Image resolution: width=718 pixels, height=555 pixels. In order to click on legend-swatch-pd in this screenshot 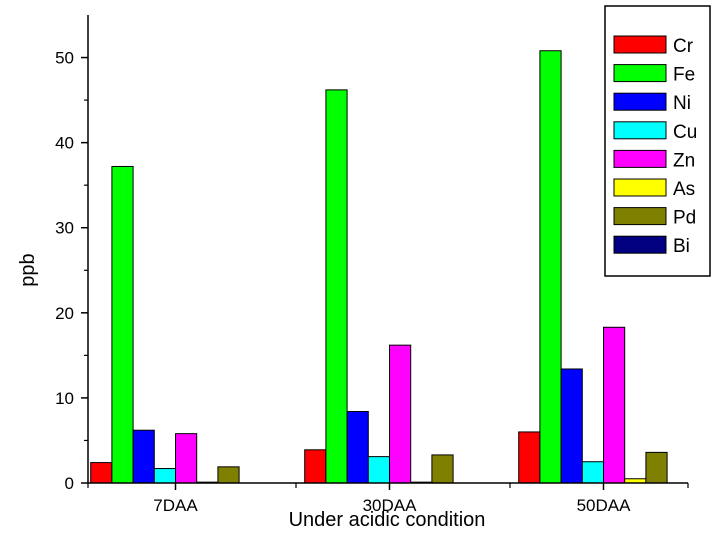, I will do `click(640, 216)`.